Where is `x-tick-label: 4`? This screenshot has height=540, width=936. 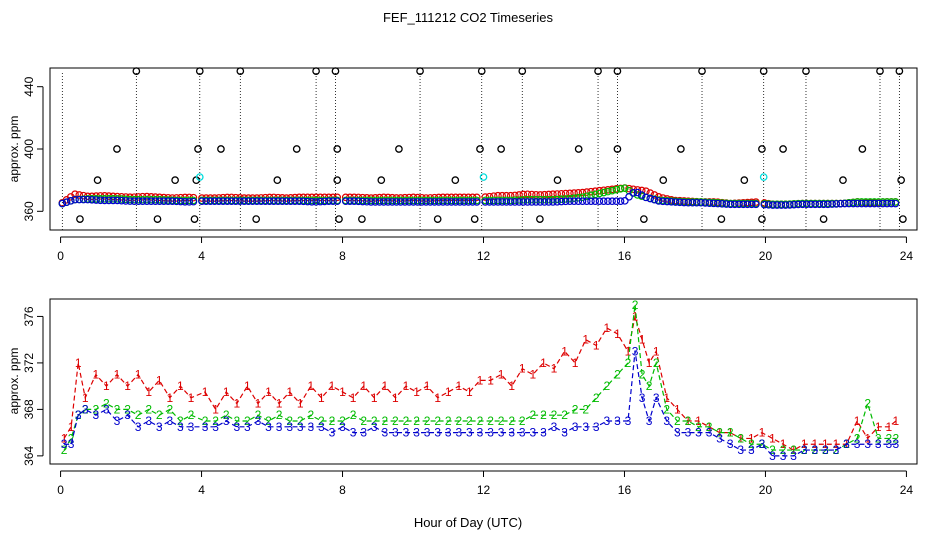 x-tick-label: 4 is located at coordinates (201, 490).